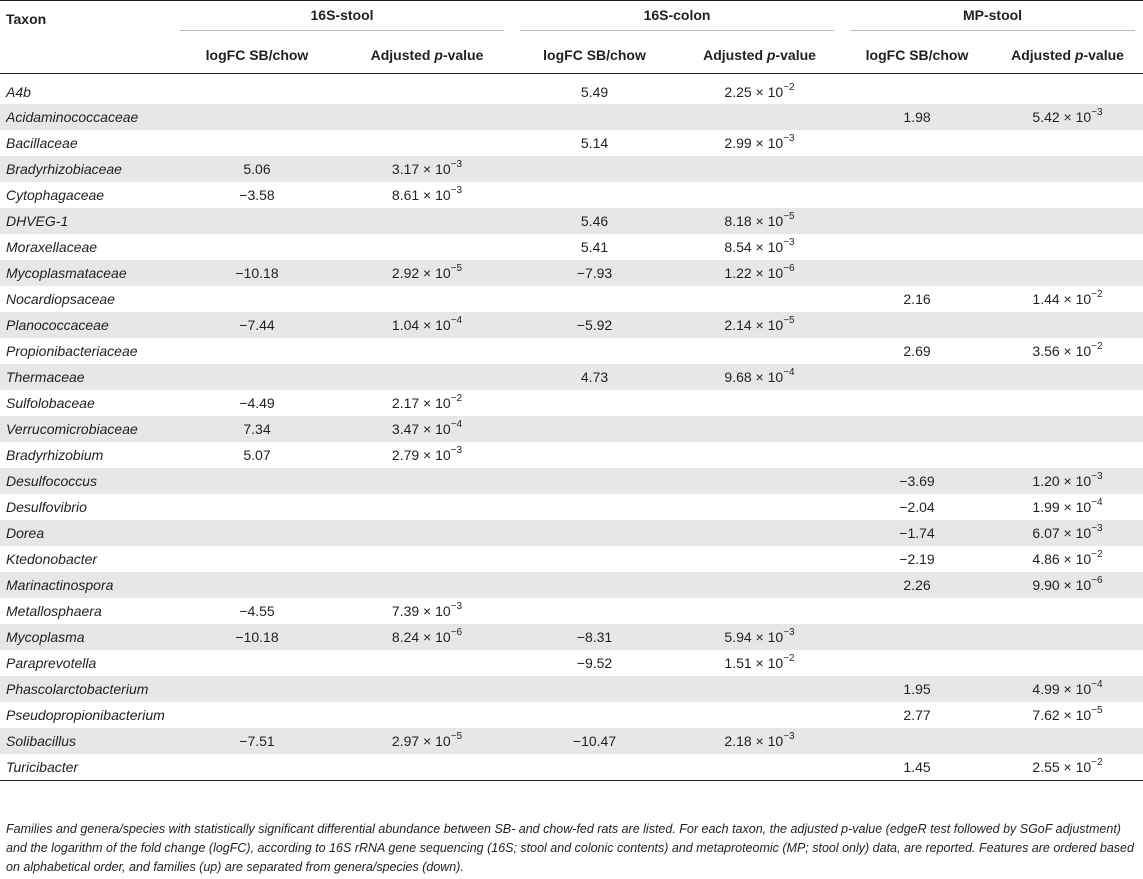  Describe the element at coordinates (595, 637) in the screenshot. I see `logfc-cell: −8.31` at that location.